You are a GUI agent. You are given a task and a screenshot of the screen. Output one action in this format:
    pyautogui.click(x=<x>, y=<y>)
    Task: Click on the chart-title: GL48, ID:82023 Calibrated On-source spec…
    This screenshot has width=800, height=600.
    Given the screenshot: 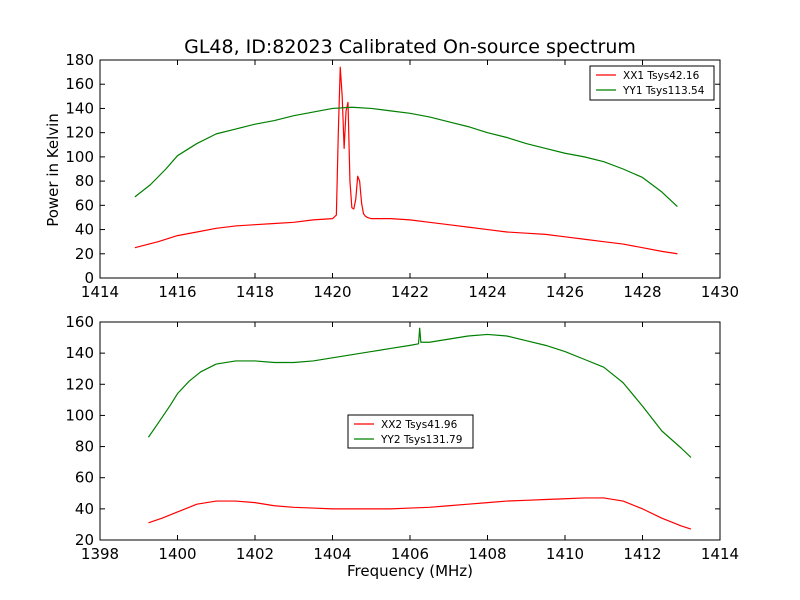 What is the action you would take?
    pyautogui.click(x=410, y=47)
    